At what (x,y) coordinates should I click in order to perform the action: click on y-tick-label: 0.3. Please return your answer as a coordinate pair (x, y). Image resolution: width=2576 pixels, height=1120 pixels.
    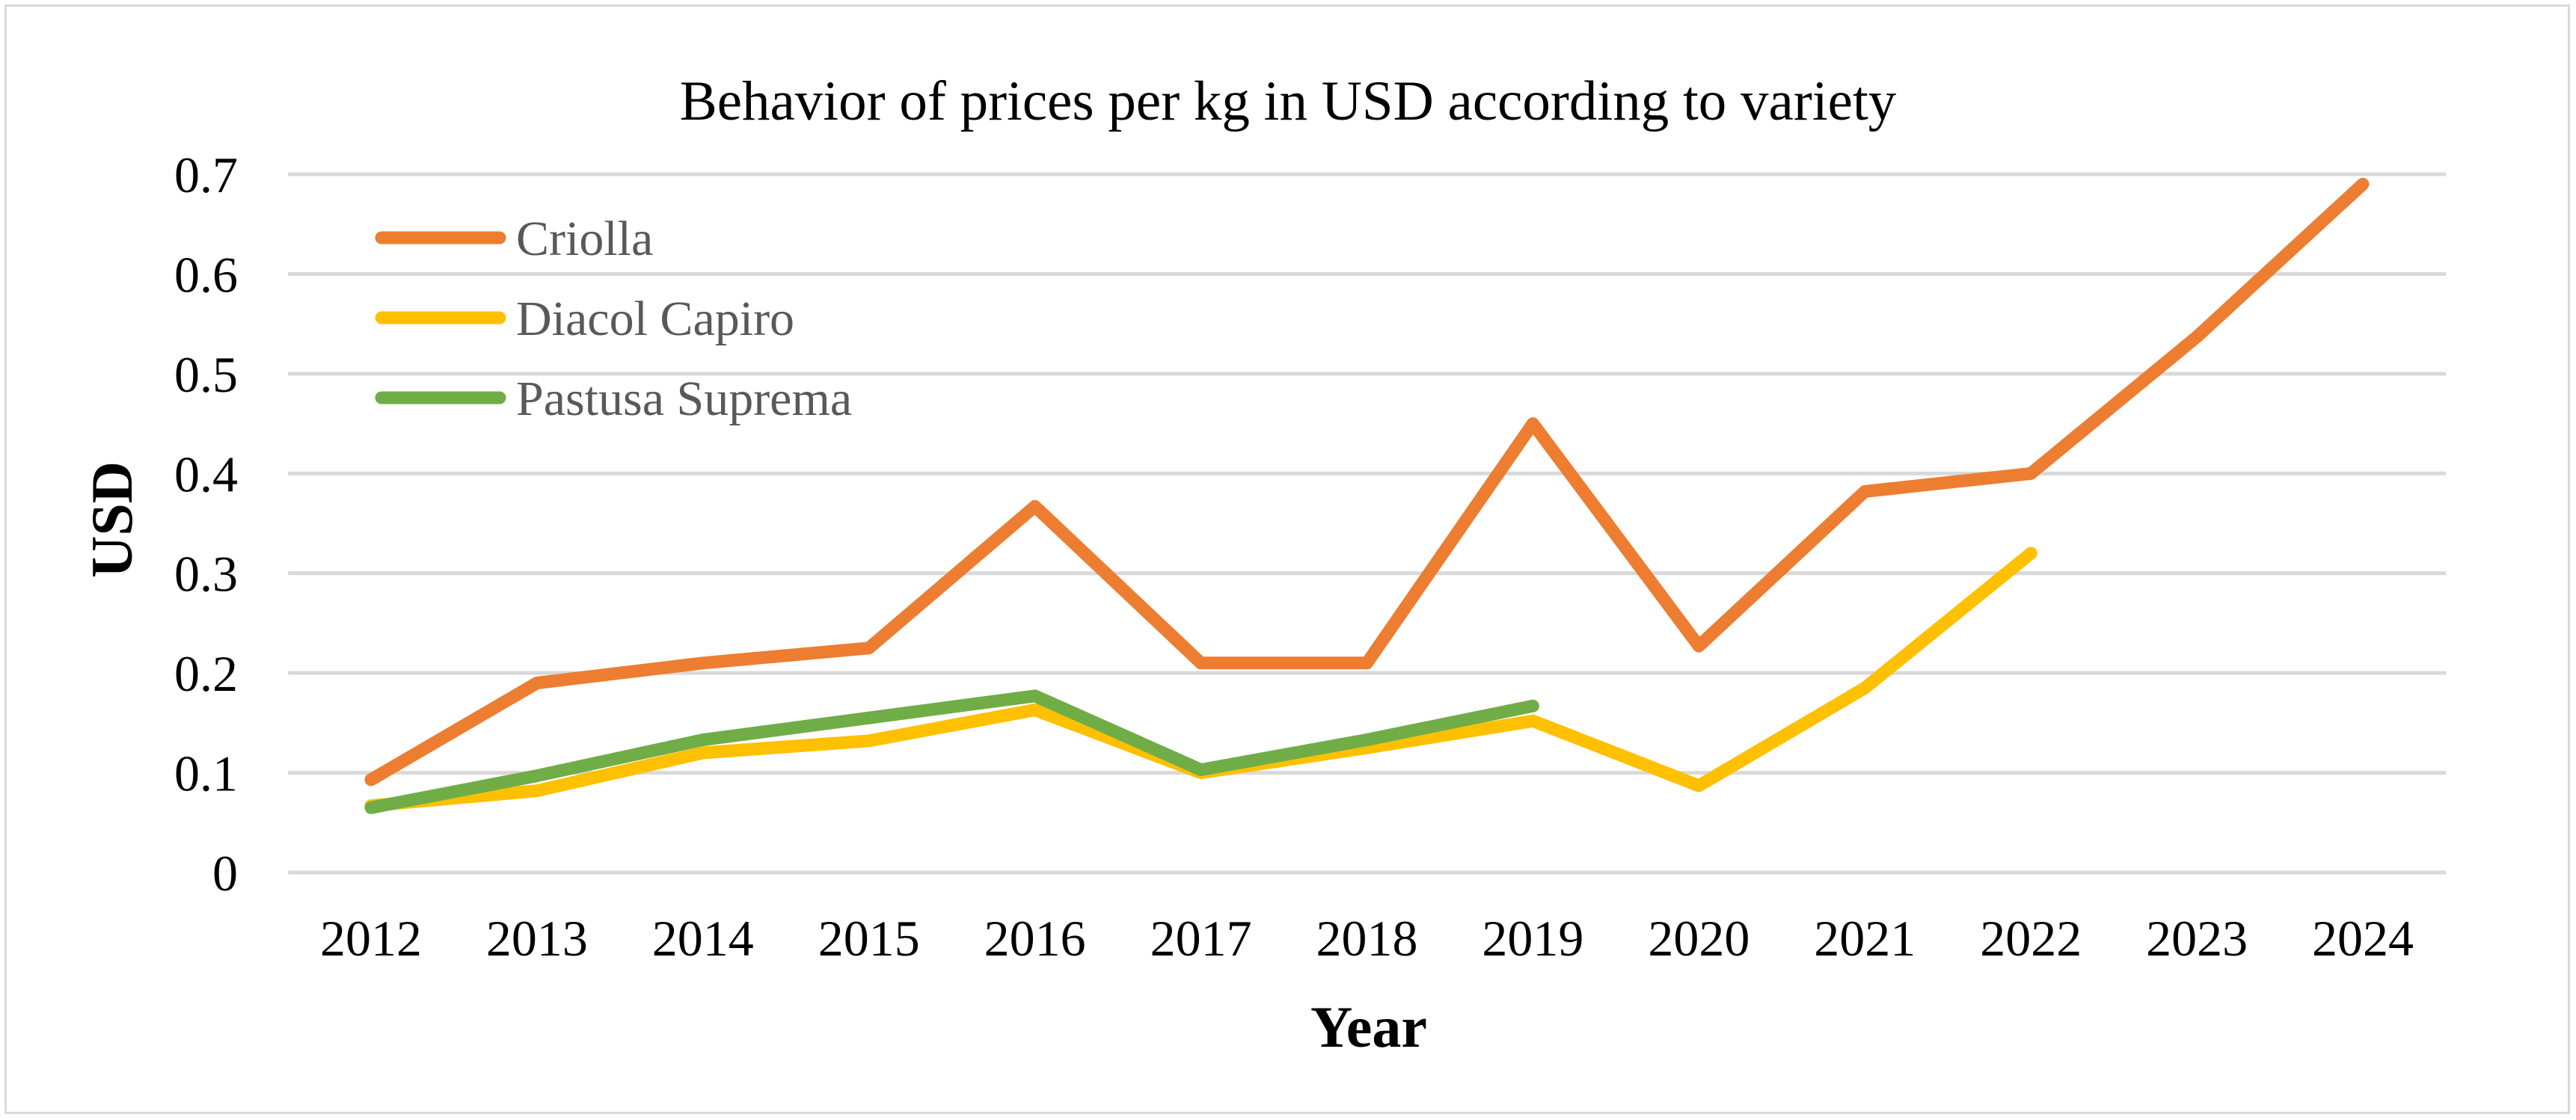
    Looking at the image, I should click on (206, 574).